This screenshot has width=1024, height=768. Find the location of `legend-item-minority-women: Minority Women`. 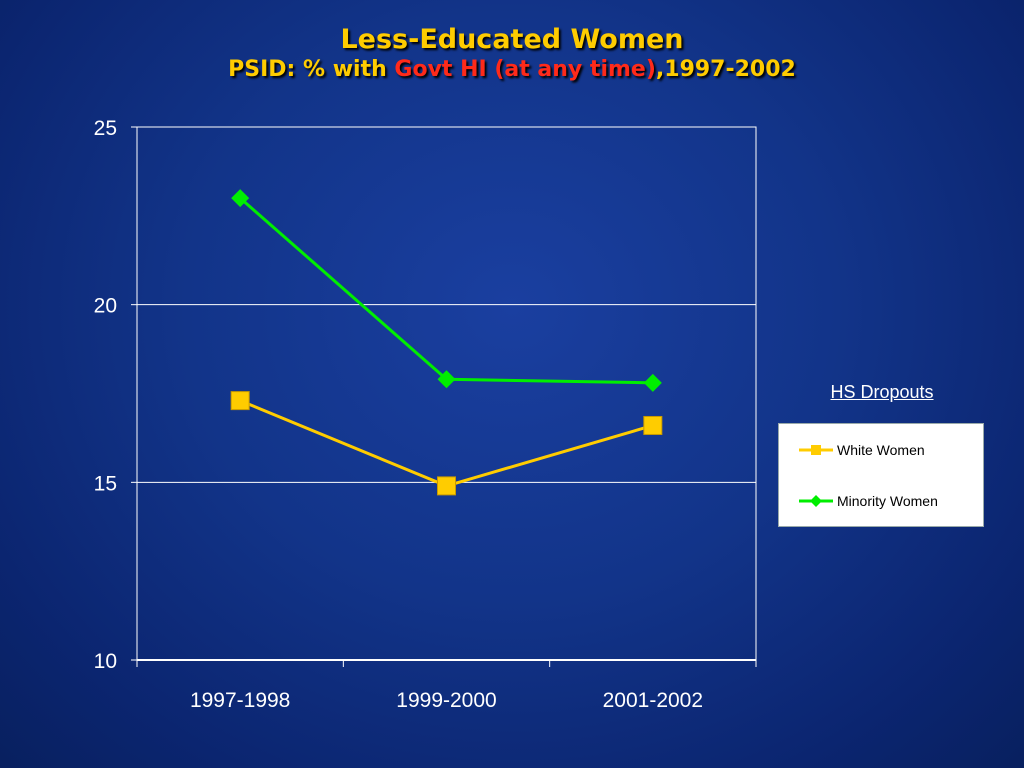

legend-item-minority-women: Minority Women is located at coordinates (868, 501).